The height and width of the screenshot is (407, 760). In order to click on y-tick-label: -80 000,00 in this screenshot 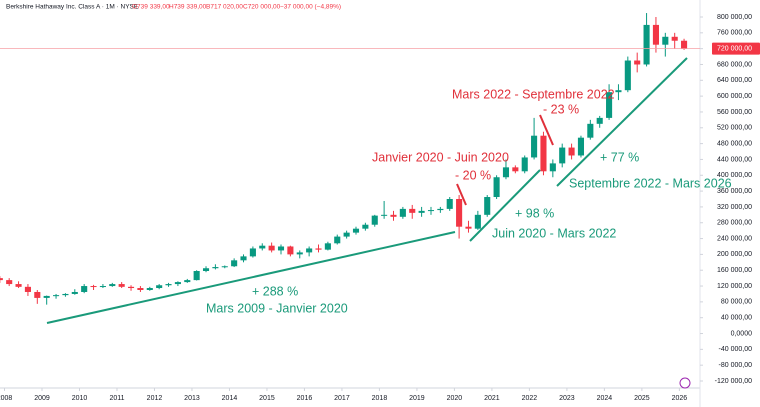, I will do `click(736, 365)`.